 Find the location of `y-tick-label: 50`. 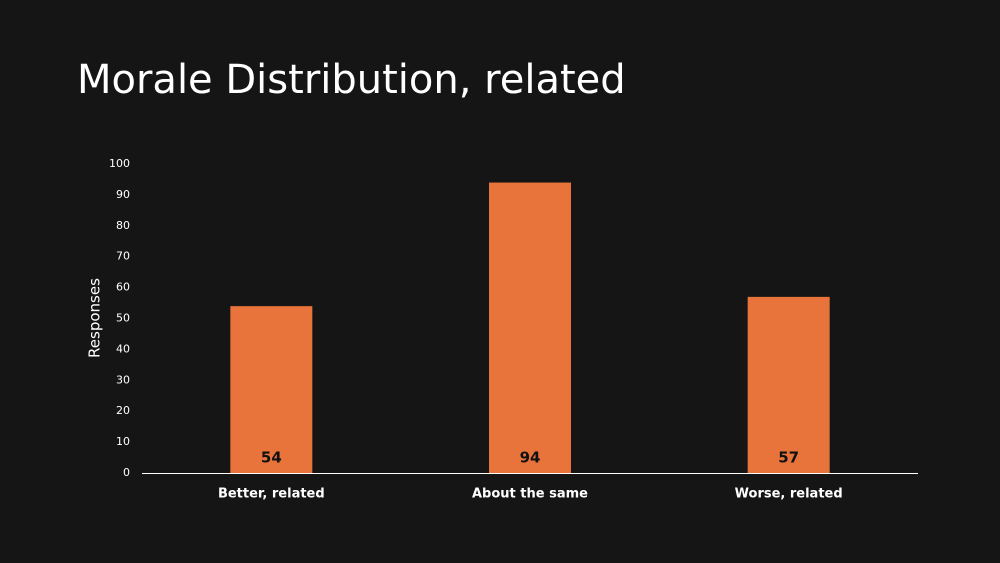

y-tick-label: 50 is located at coordinates (123, 318).